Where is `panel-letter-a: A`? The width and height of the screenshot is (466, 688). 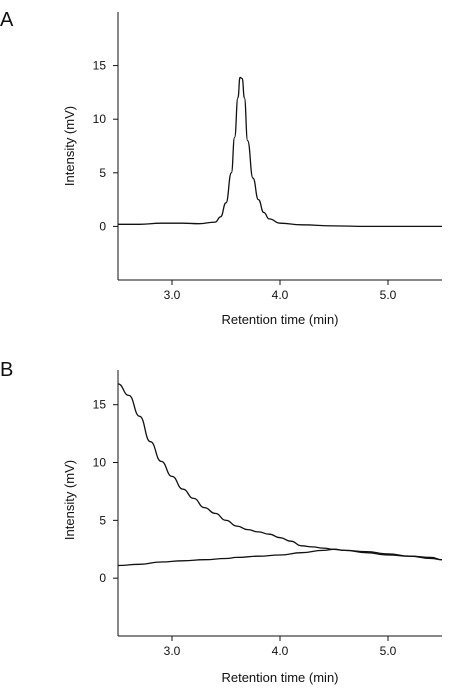 panel-letter-a: A is located at coordinates (7, 20).